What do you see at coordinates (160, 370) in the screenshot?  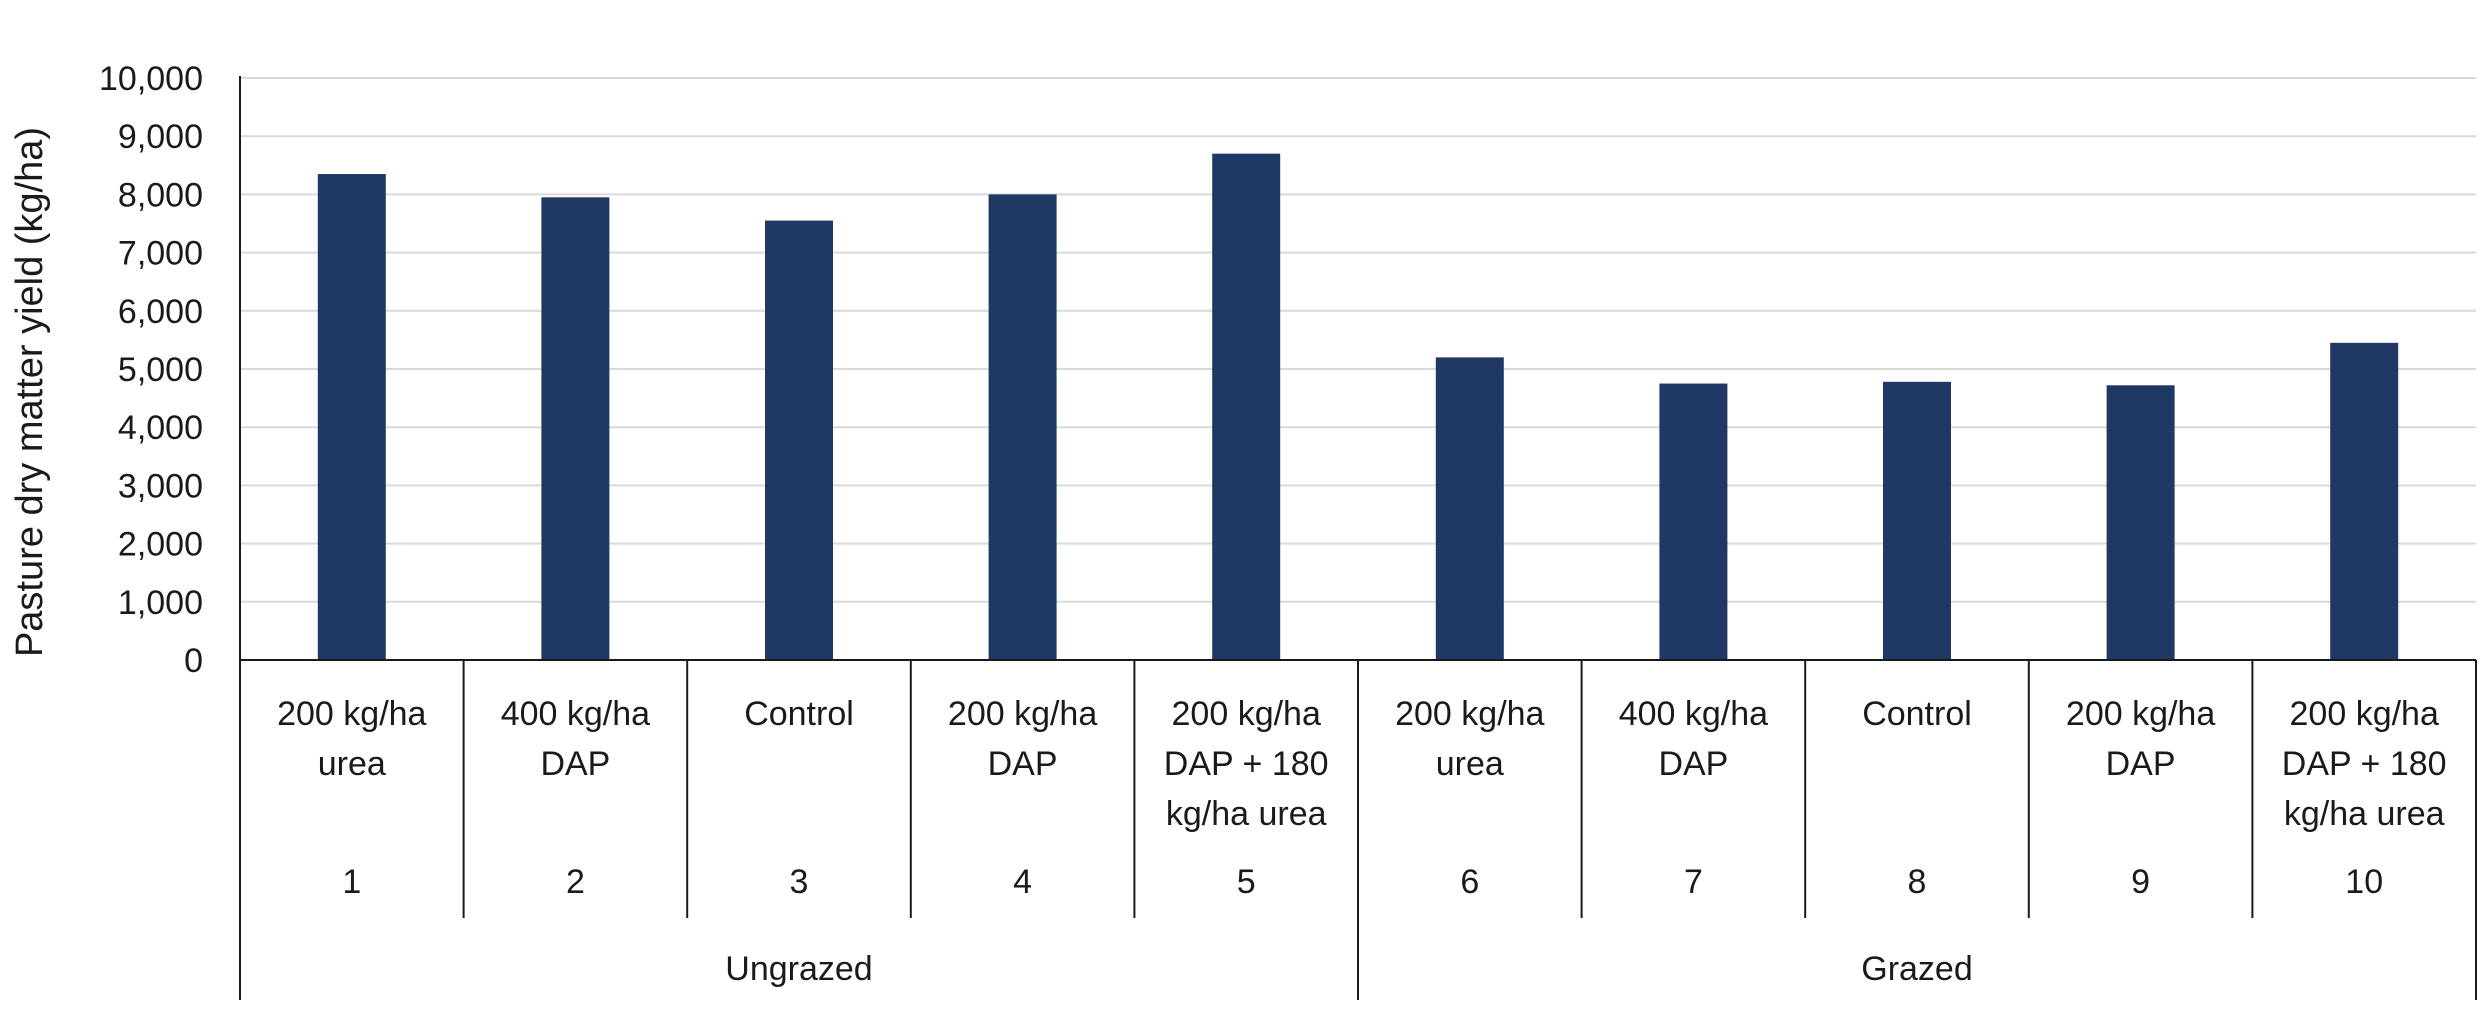 I see `y-tick-label: 5,000` at bounding box center [160, 370].